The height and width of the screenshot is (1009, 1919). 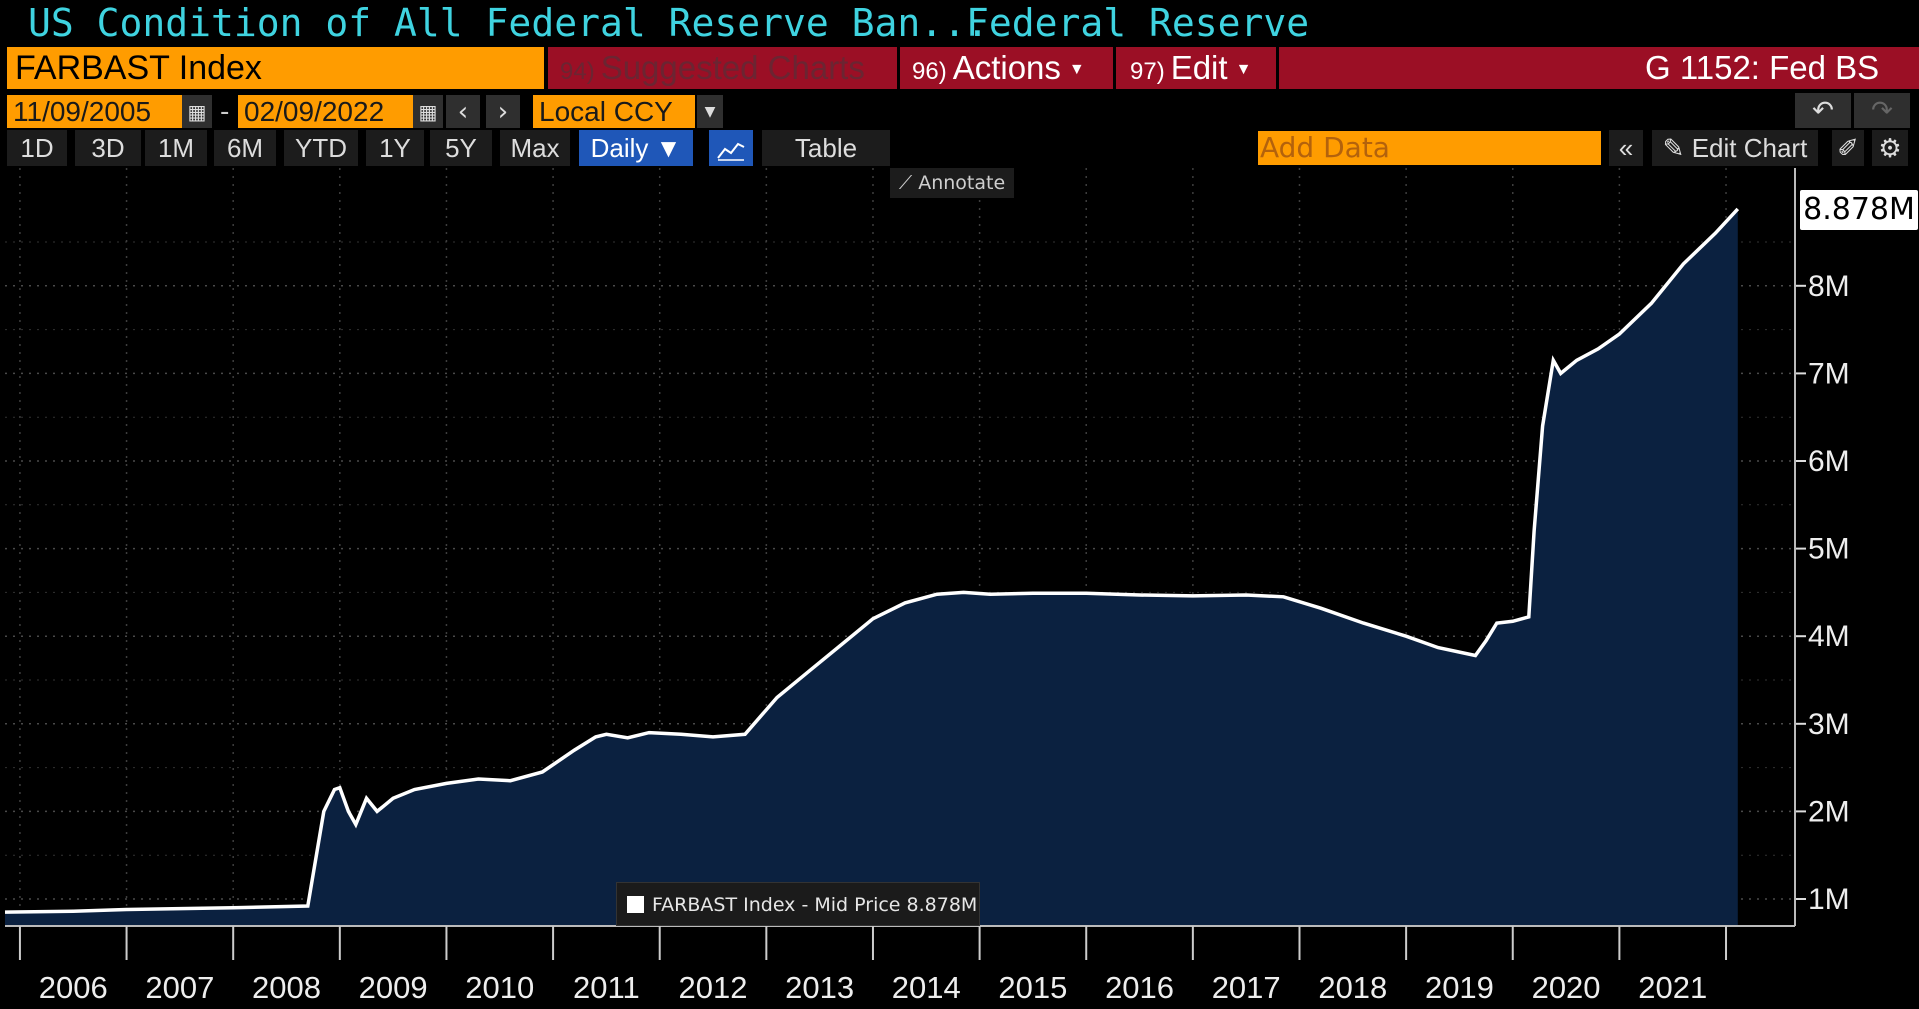 I want to click on period-3d-button: 3D, so click(x=108, y=148).